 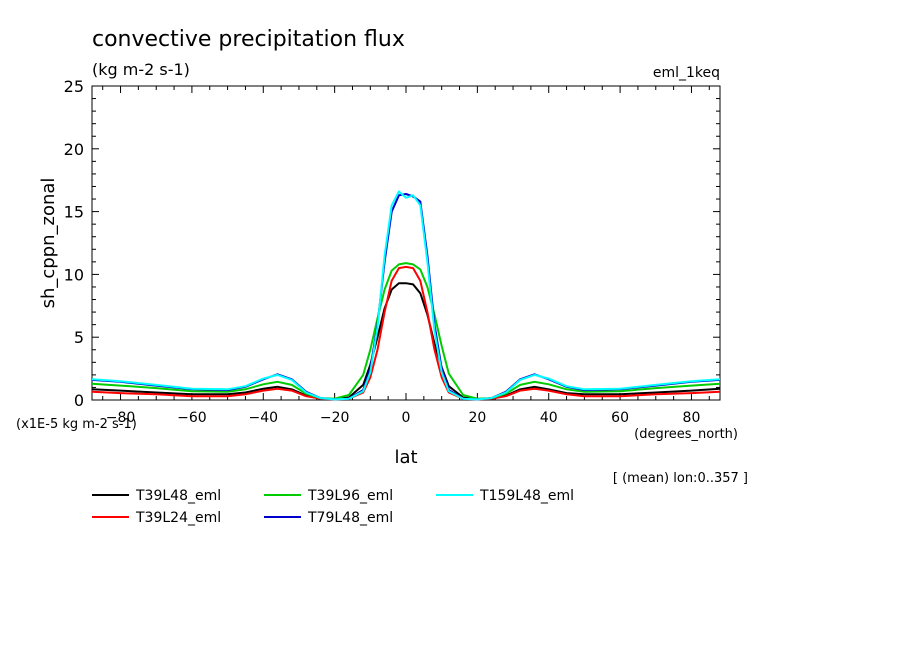 What do you see at coordinates (178, 496) in the screenshot?
I see `legend-label: T39L48_eml` at bounding box center [178, 496].